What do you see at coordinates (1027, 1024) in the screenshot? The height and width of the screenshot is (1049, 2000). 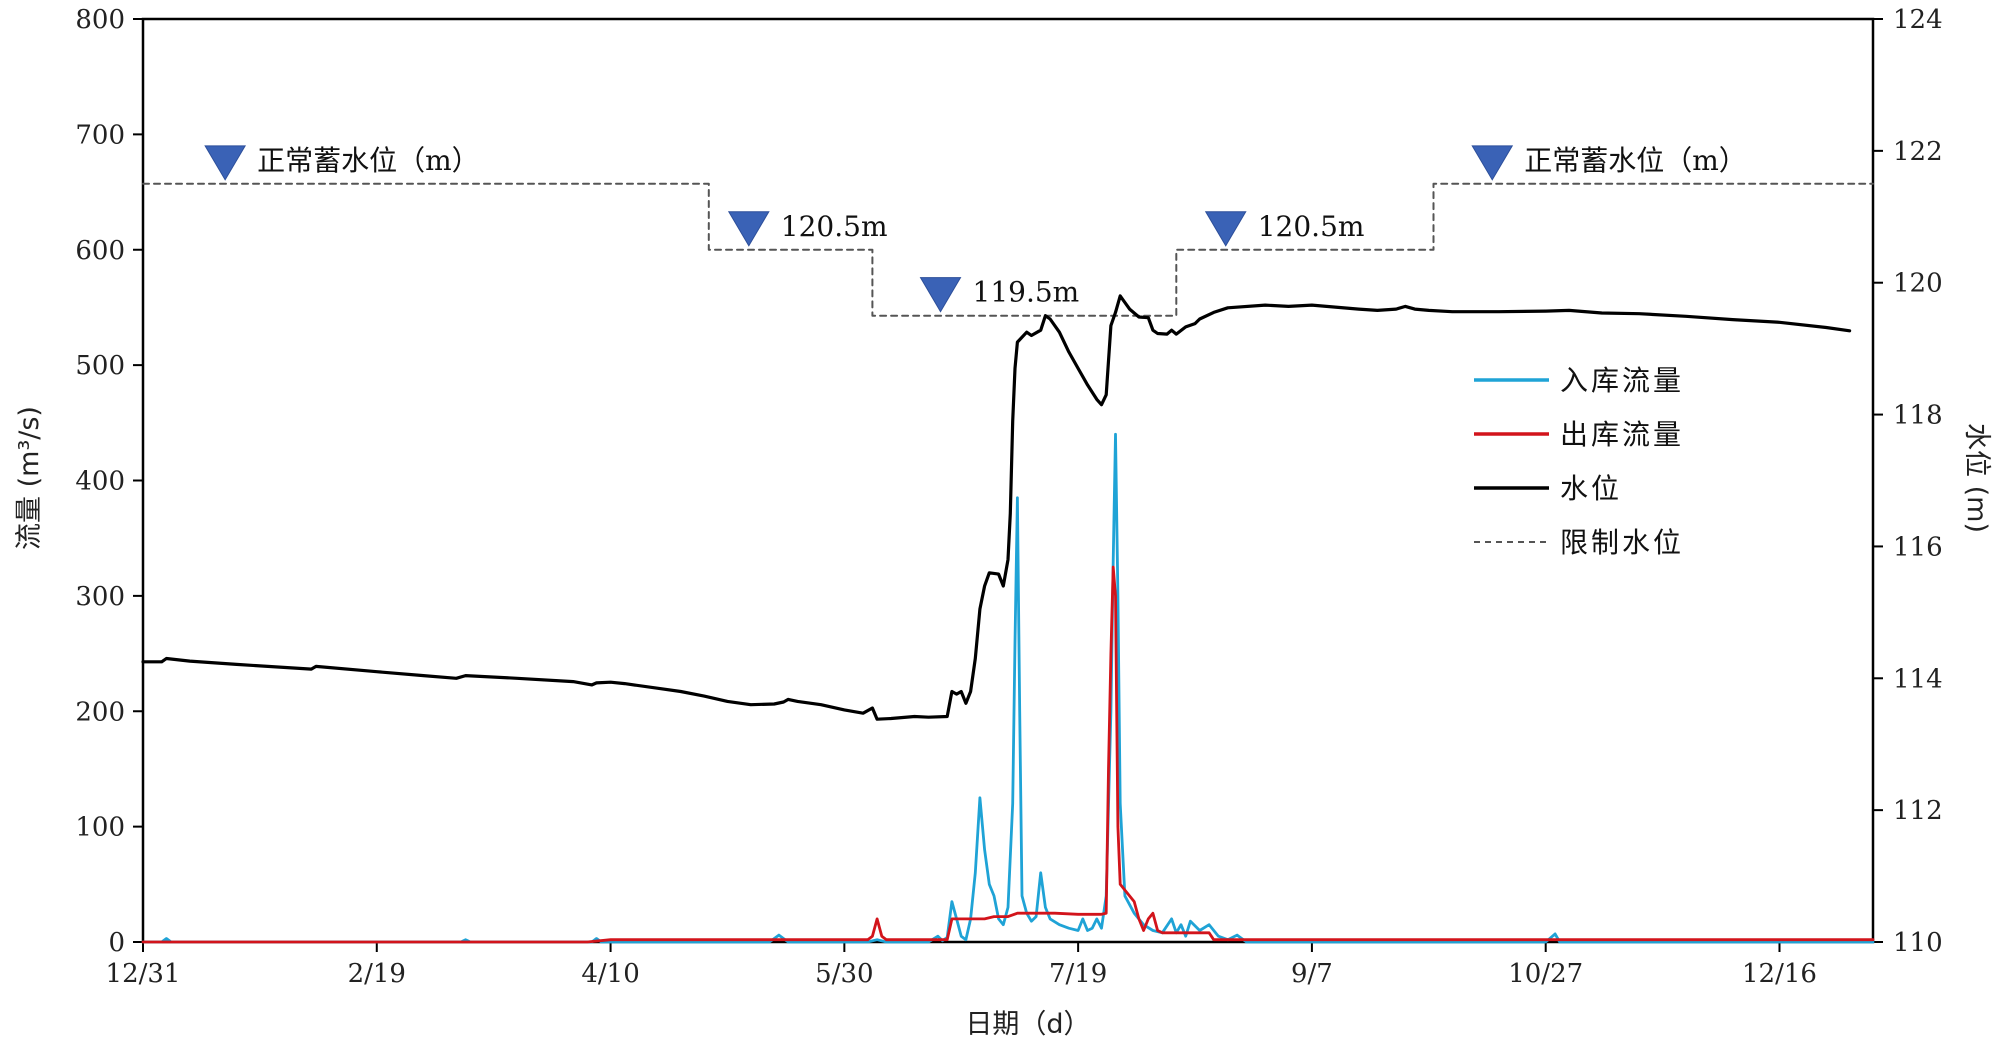 I see `x-axis-title: 日期（d）` at bounding box center [1027, 1024].